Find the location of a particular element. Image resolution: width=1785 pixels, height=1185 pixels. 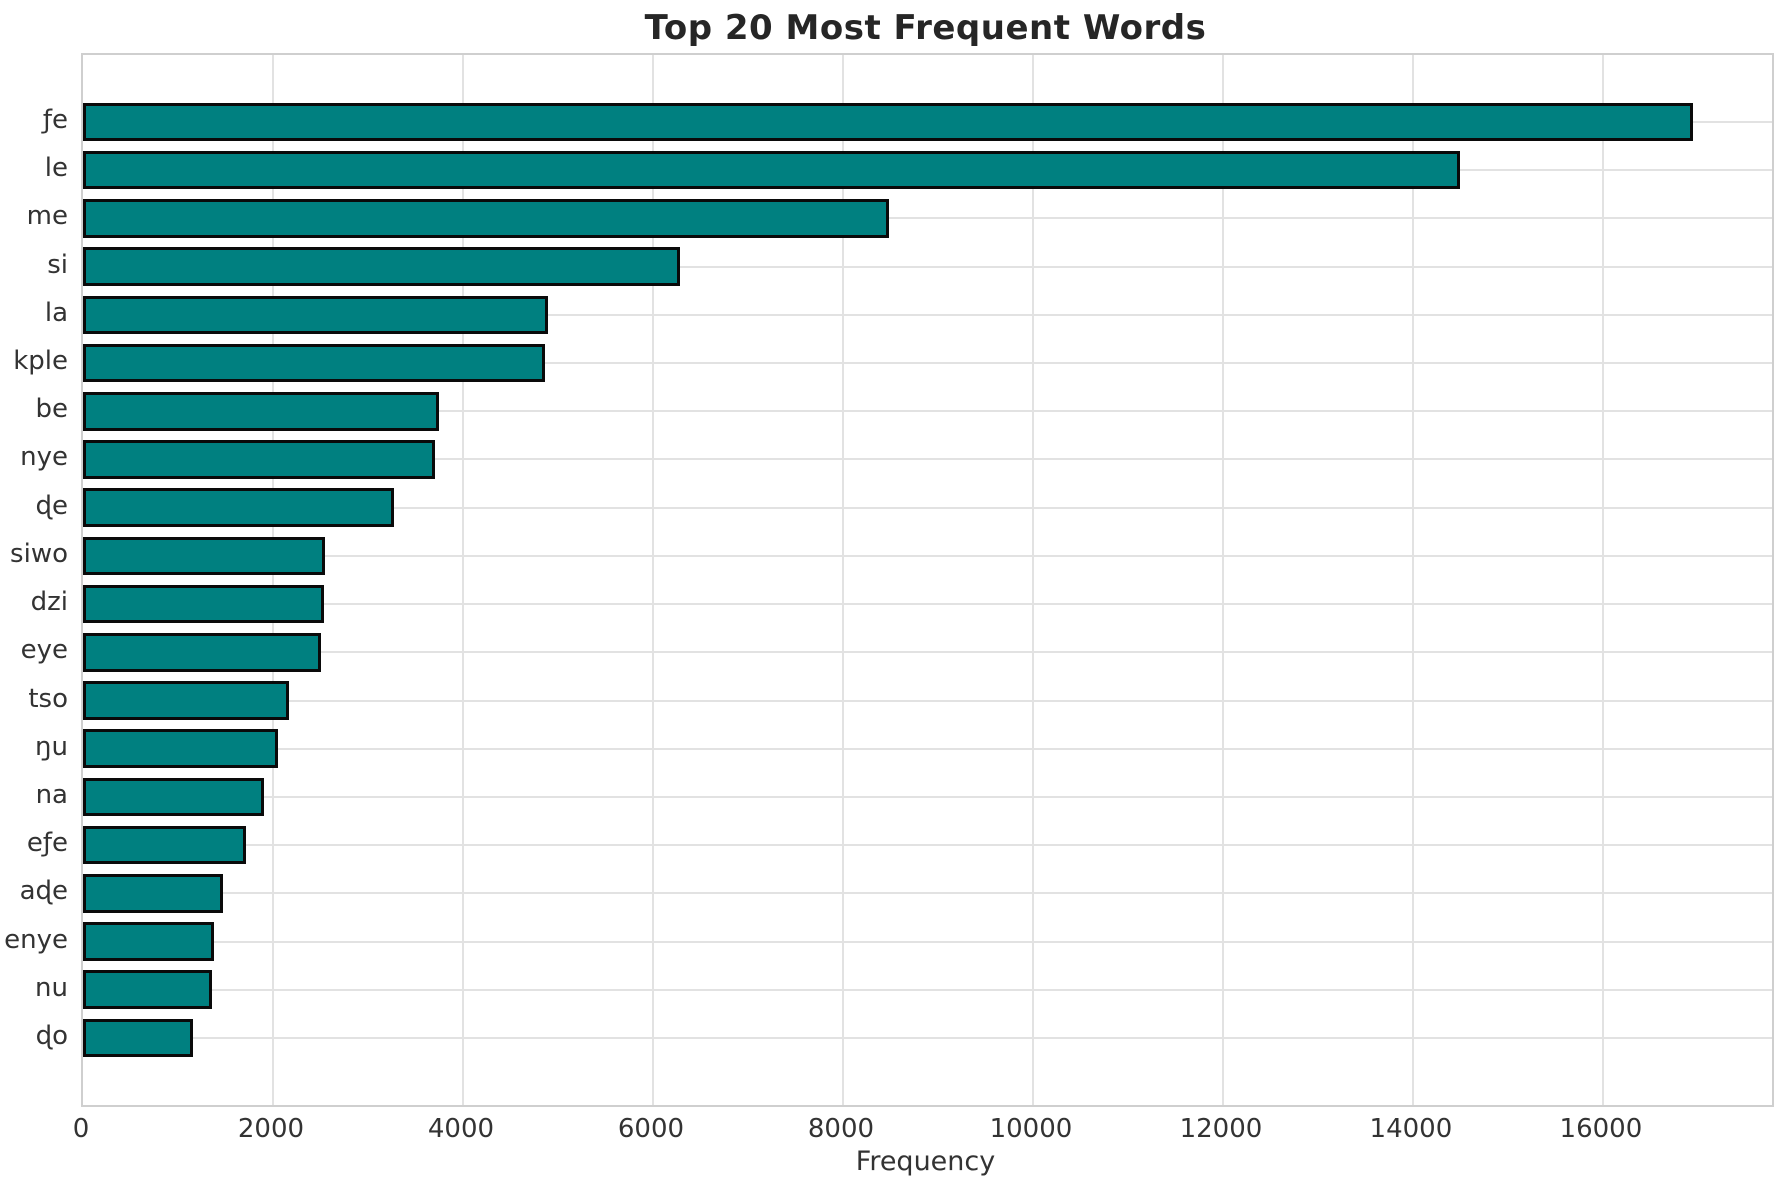

bar-me is located at coordinates (486, 218).